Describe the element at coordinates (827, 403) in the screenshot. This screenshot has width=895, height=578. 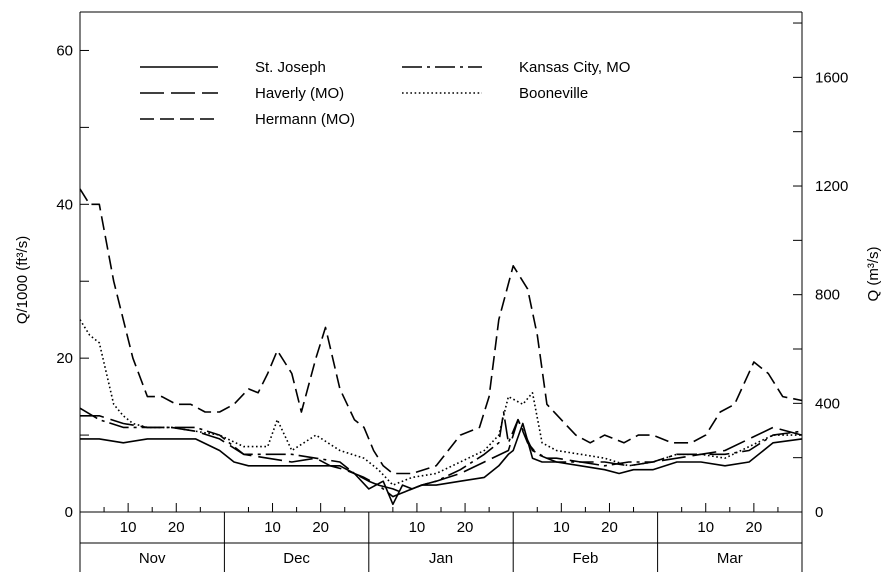
I see `y-right-tick-label: 400` at that location.